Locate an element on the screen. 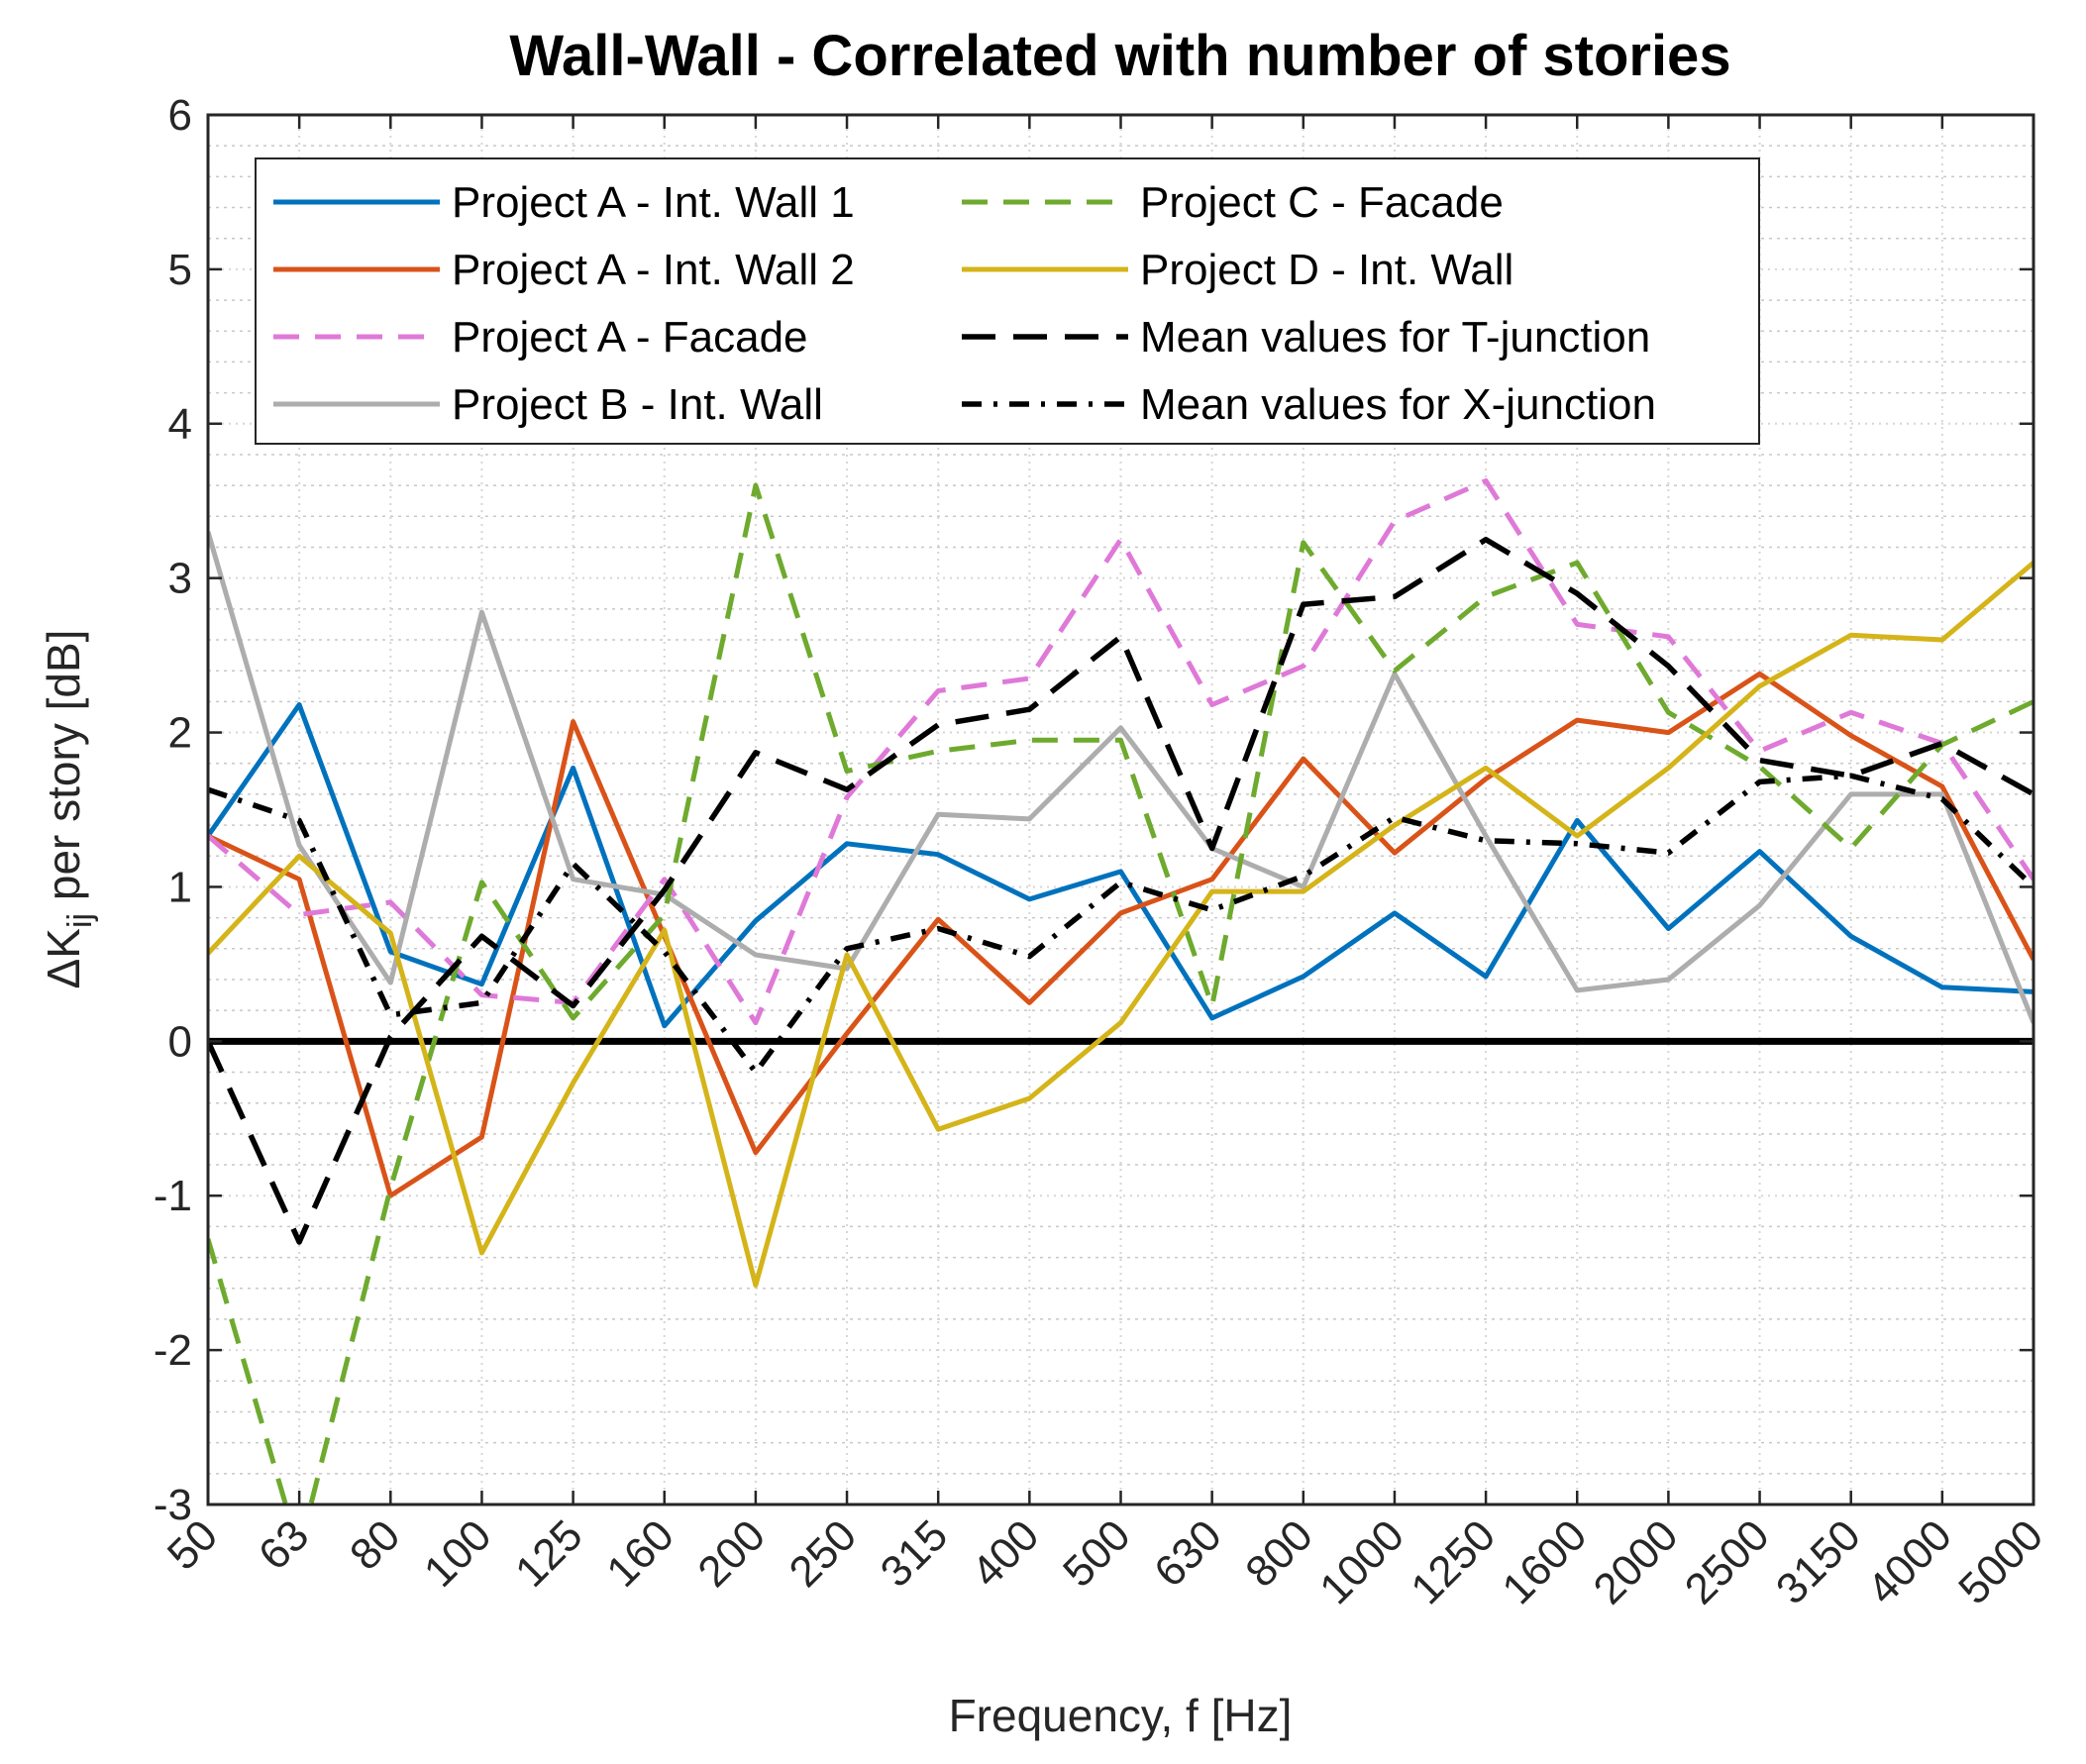  legend-item: Project A - Int. Wall 2 is located at coordinates (564, 270).